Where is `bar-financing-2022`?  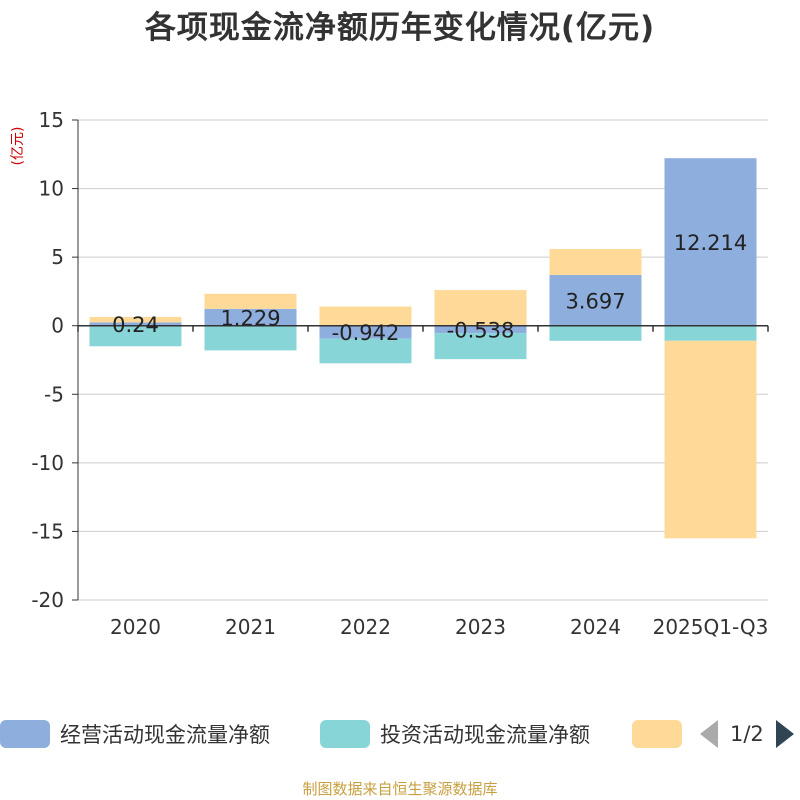 bar-financing-2022 is located at coordinates (365, 316).